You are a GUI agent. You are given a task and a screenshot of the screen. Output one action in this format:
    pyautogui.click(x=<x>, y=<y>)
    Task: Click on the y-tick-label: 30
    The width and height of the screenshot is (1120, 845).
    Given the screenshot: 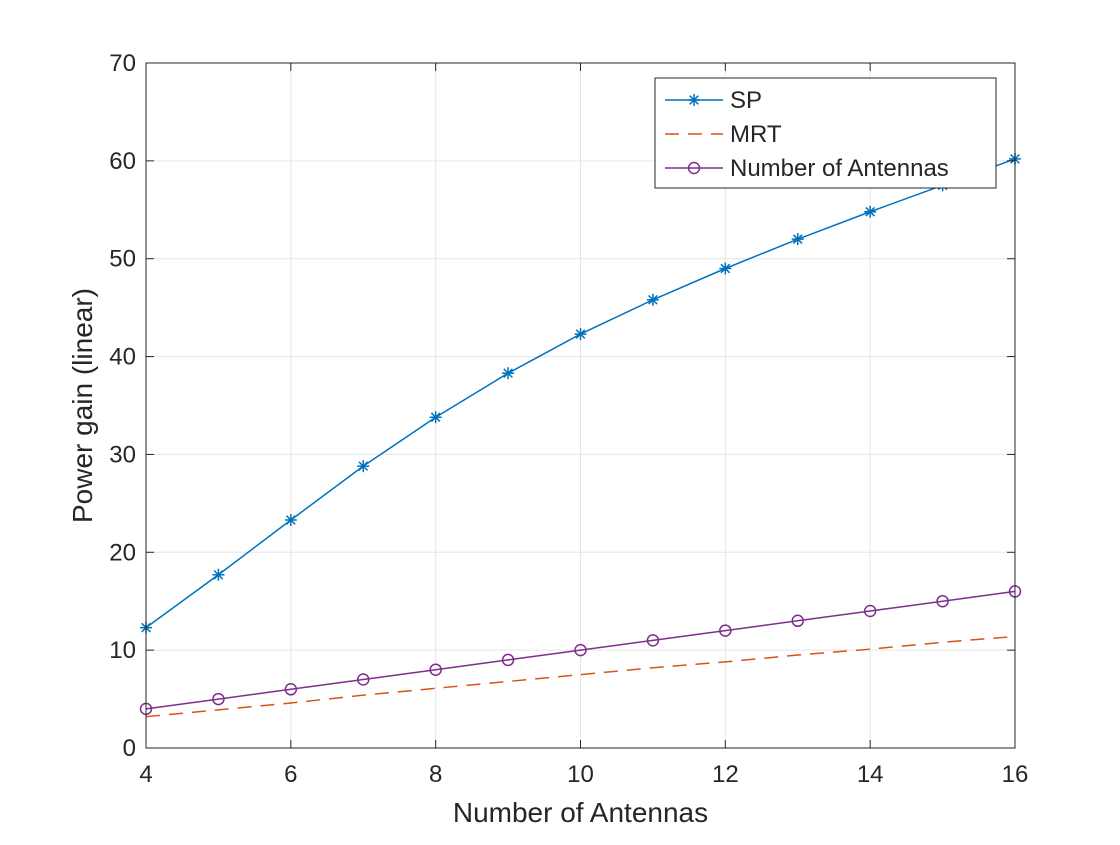 What is the action you would take?
    pyautogui.click(x=122, y=454)
    